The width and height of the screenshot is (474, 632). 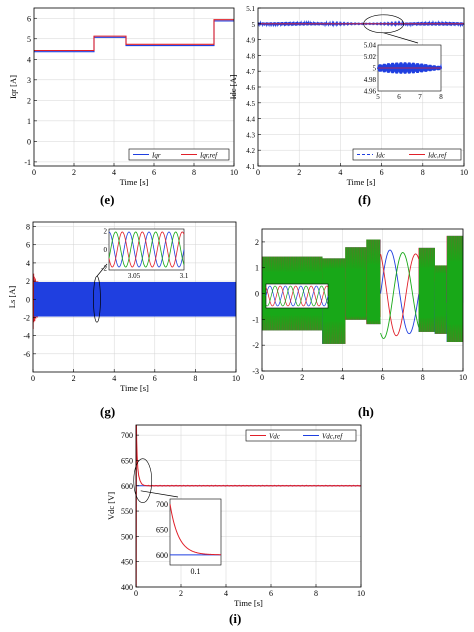 What do you see at coordinates (275, 437) in the screenshot?
I see `legend-entry: Vdc` at bounding box center [275, 437].